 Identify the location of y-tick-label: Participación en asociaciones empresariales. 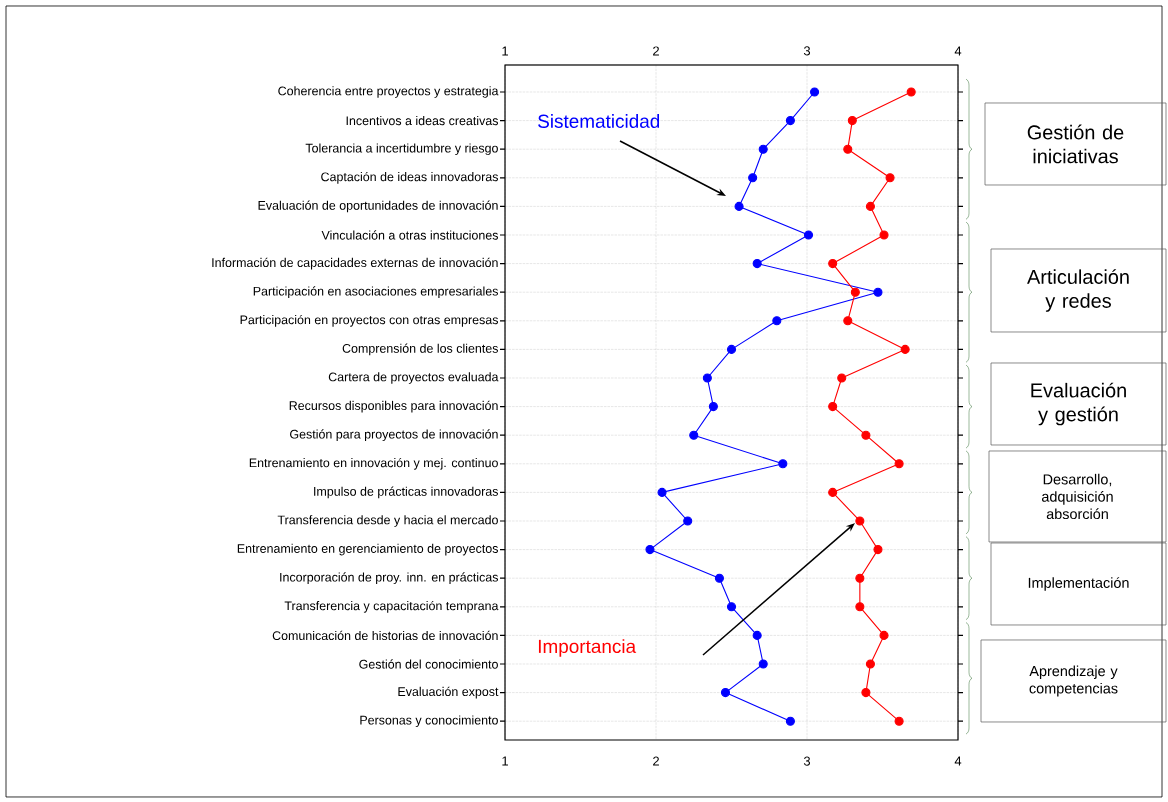
(375, 292).